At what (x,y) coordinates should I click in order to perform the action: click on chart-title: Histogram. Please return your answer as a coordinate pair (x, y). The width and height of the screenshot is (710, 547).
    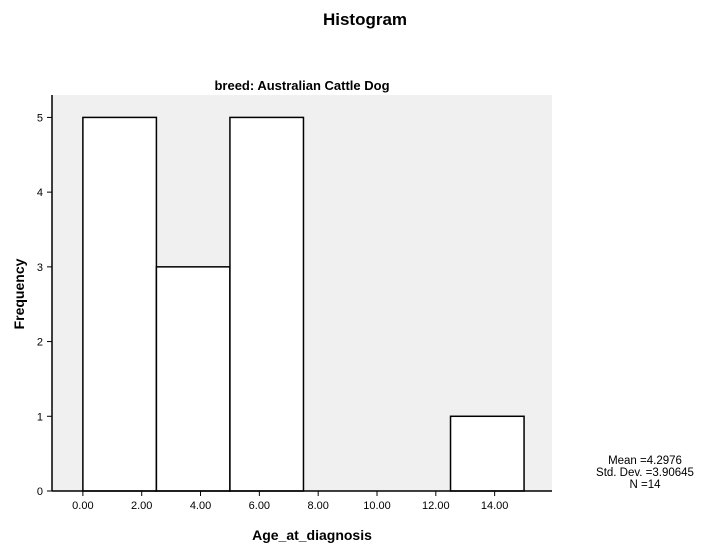
    Looking at the image, I should click on (365, 19).